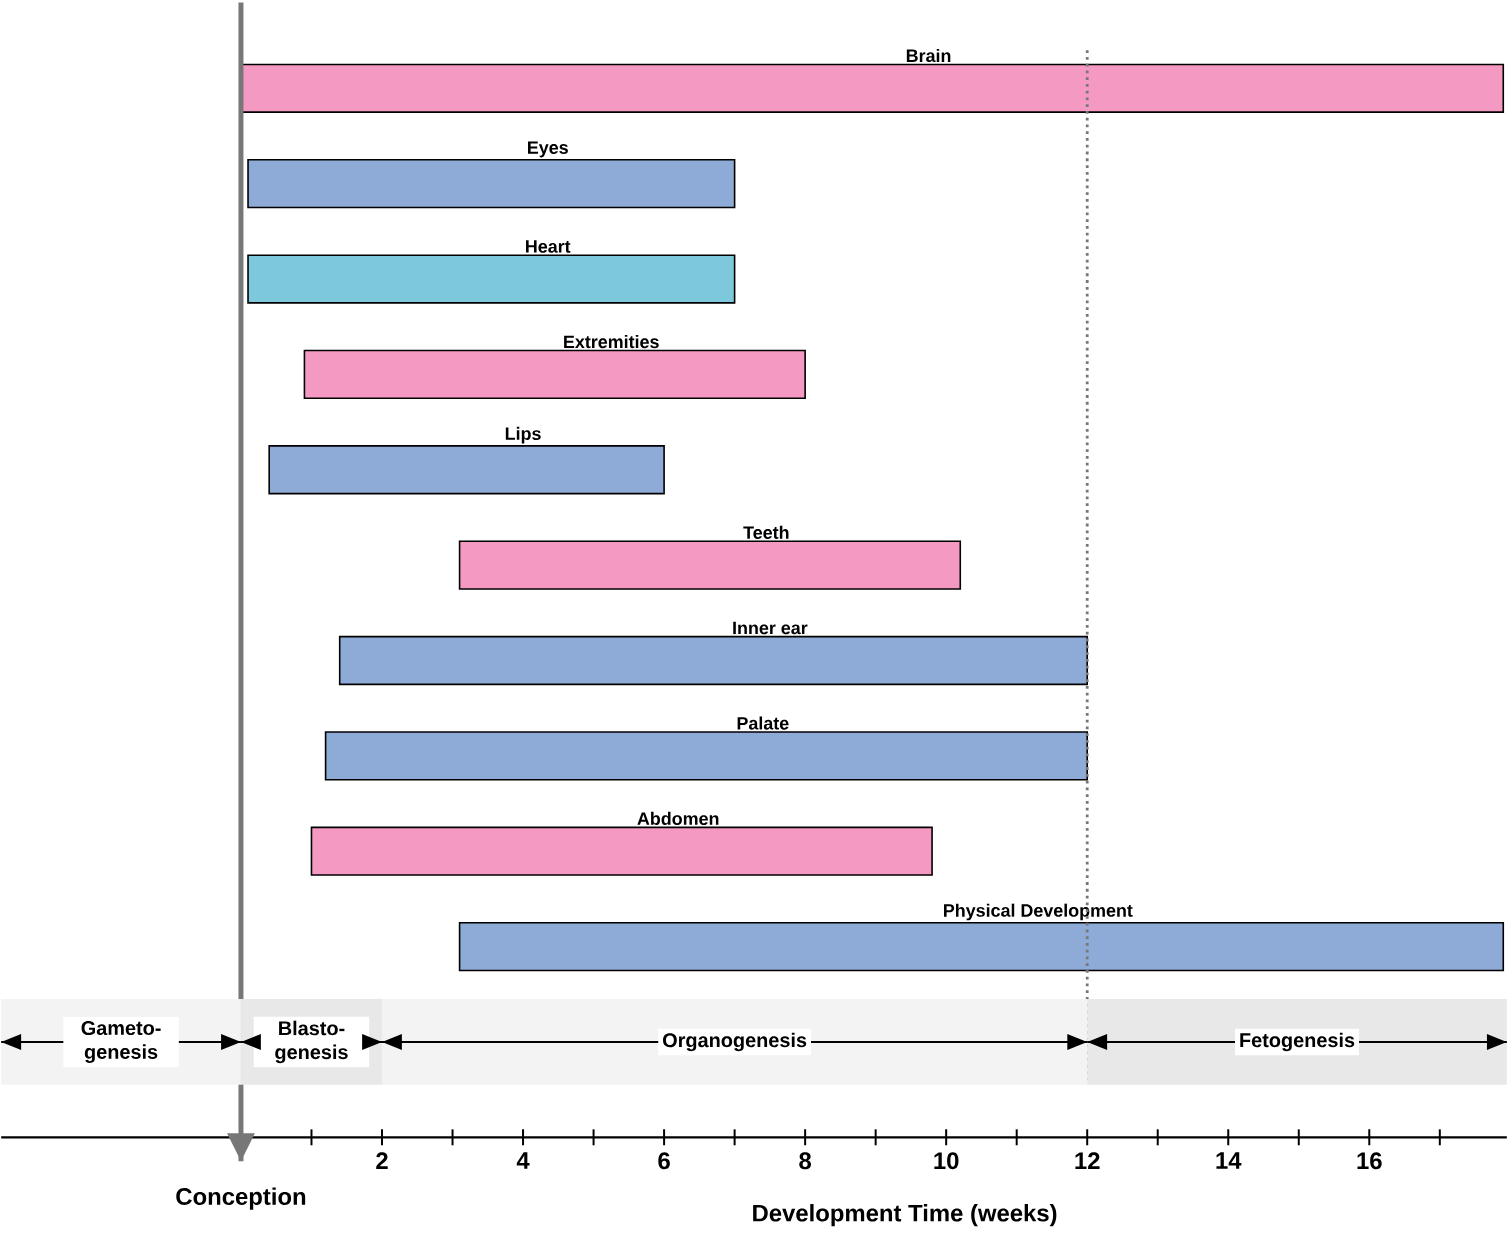 The width and height of the screenshot is (1508, 1233). I want to click on x-tick-label: 2, so click(382, 1161).